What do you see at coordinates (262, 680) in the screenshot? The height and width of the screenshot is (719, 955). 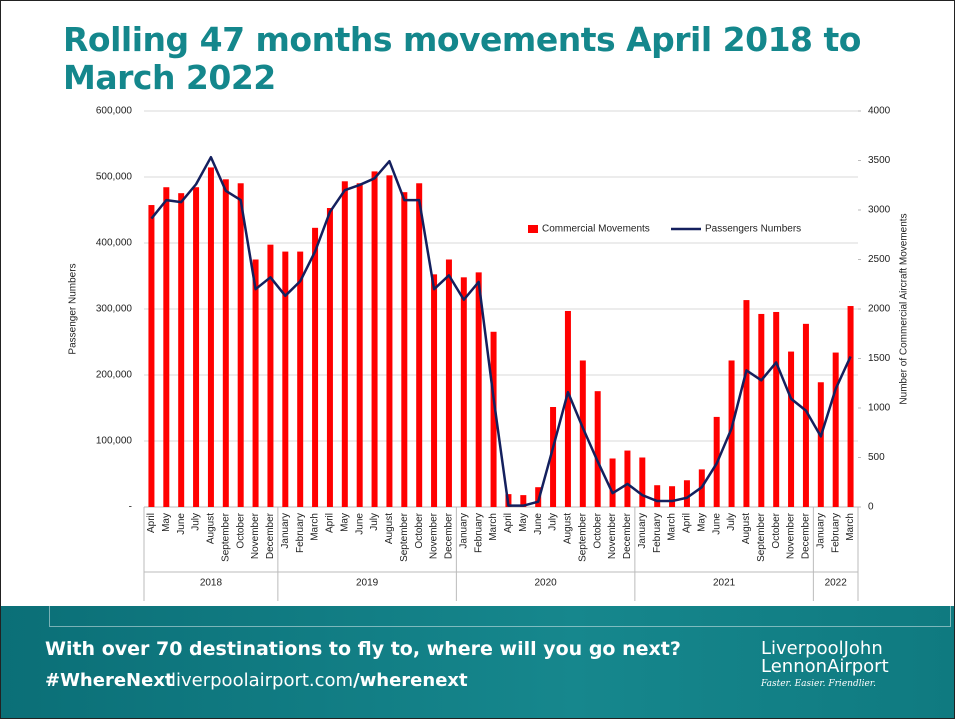 I see `url-base: liverpoolairport.com` at bounding box center [262, 680].